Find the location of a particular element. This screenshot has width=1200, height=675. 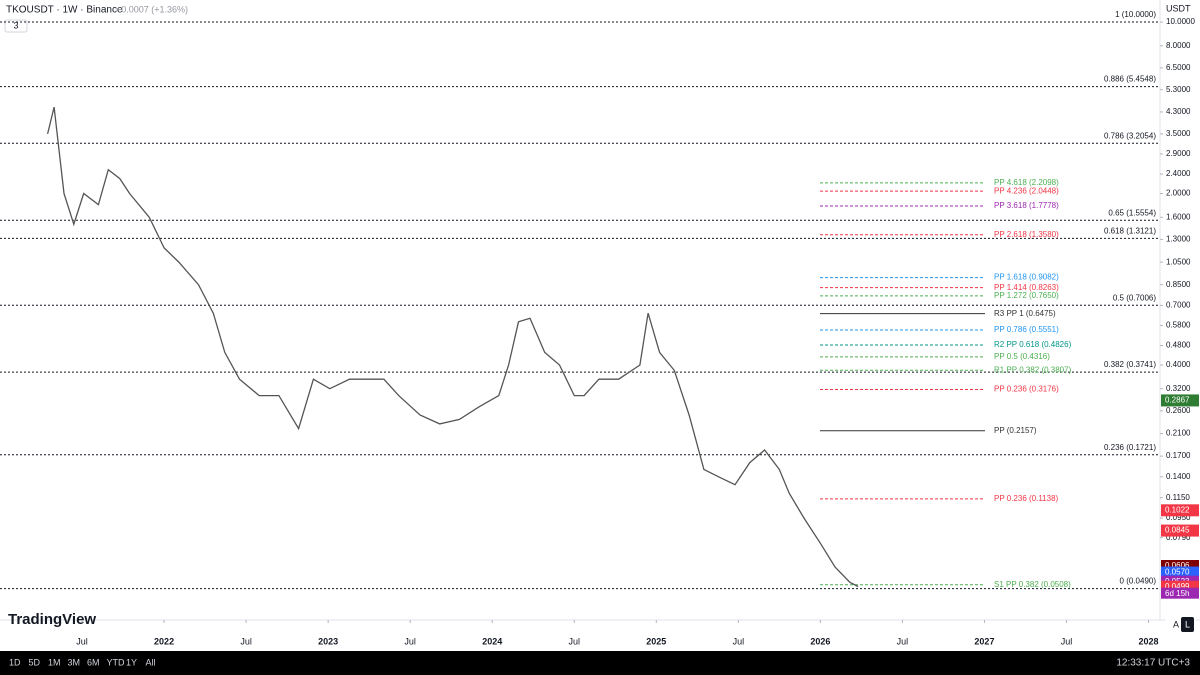

price-tag-label: 0.1022 is located at coordinates (1177, 509).